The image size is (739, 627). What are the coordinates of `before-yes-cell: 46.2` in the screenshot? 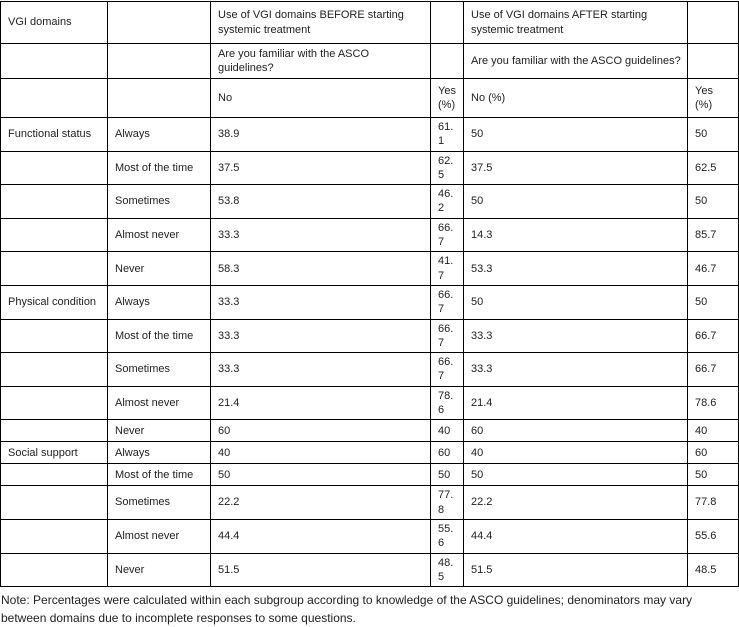 It's located at (447, 201).